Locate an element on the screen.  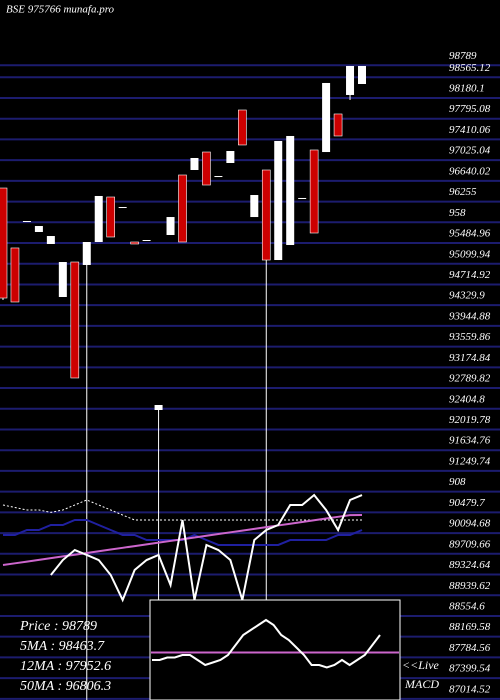
y-tick-label: 97025.04 is located at coordinates (470, 151).